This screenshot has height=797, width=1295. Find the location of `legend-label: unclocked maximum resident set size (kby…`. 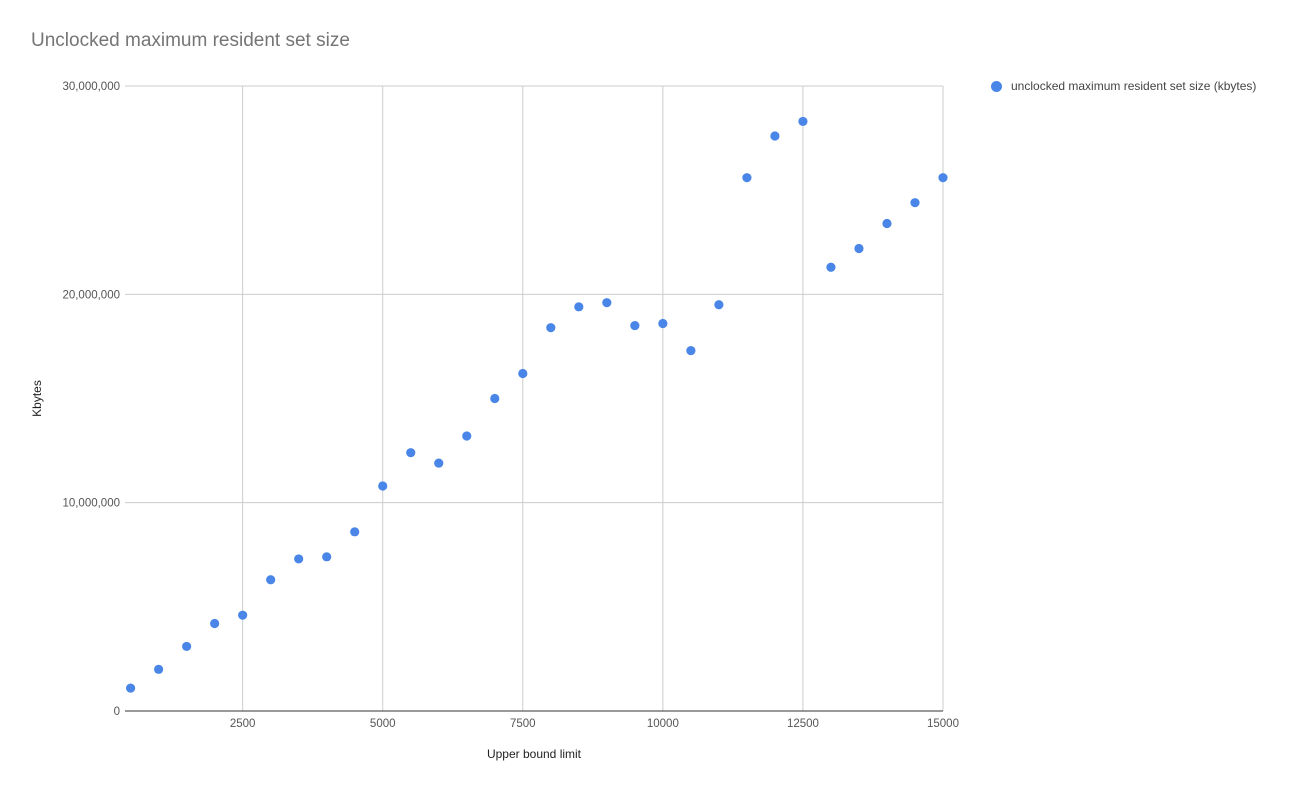

legend-label: unclocked maximum resident set size (kby… is located at coordinates (1133, 86).